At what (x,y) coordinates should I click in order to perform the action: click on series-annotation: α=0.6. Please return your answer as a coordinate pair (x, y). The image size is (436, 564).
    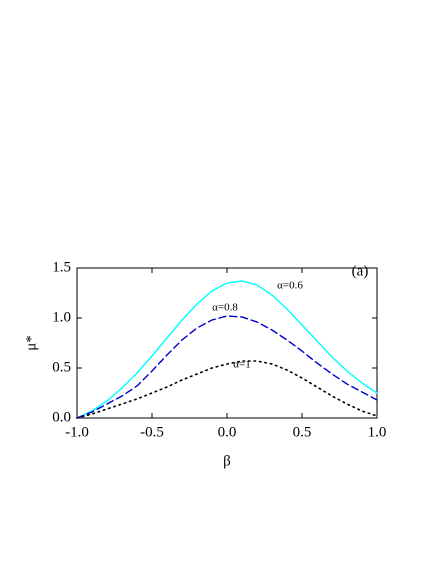
    Looking at the image, I should click on (290, 286).